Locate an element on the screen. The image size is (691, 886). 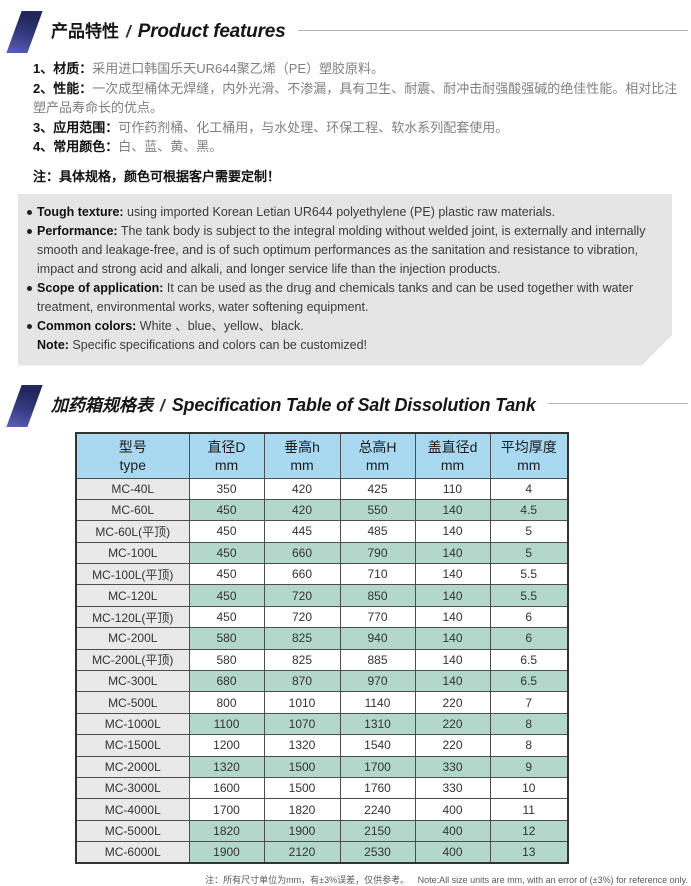
english-feature-label: Common colors: is located at coordinates (87, 325).